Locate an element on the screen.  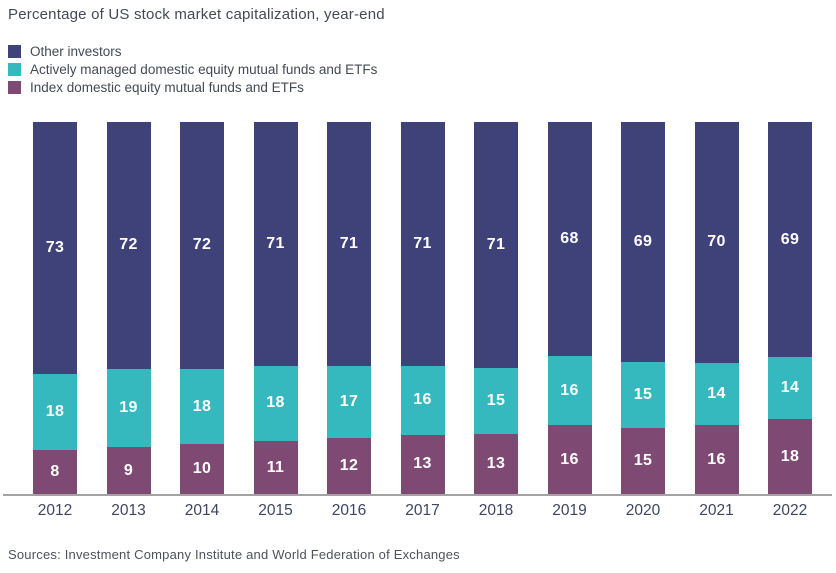
x-axis-label: 2022 is located at coordinates (790, 510).